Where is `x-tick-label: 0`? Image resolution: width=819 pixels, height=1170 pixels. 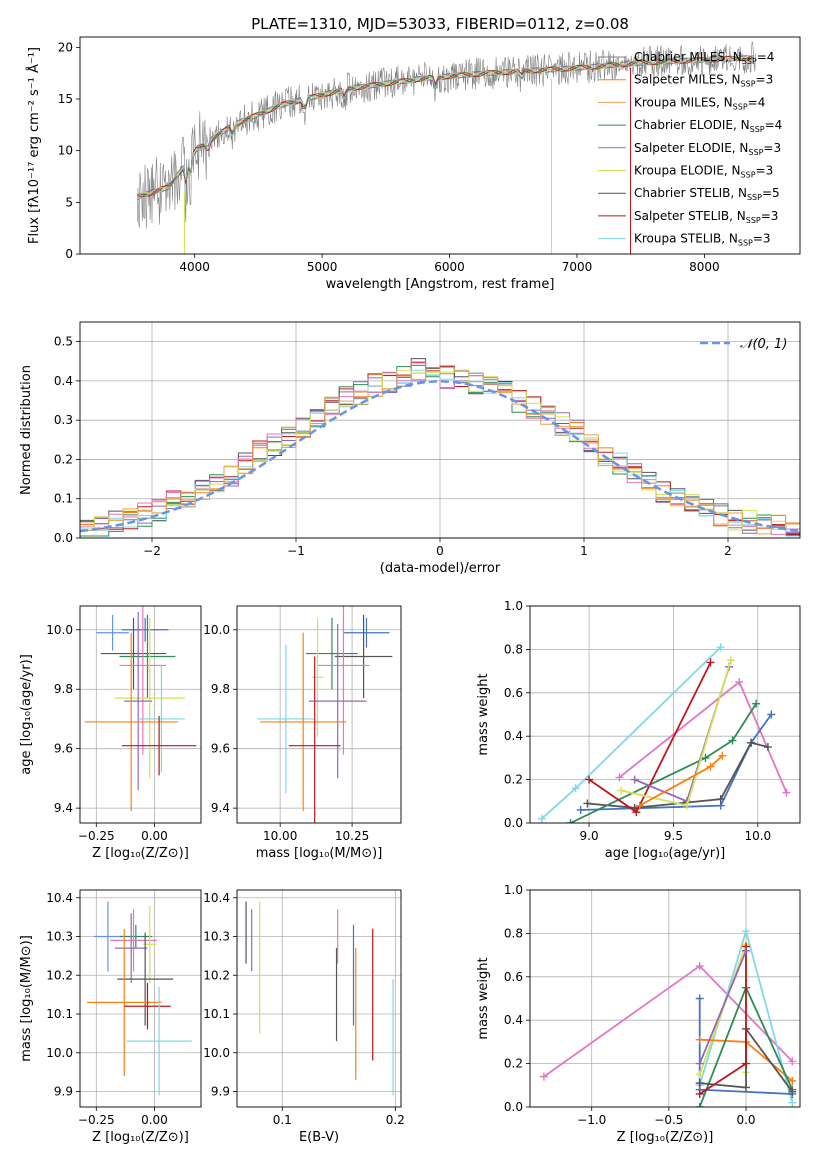 x-tick-label: 0 is located at coordinates (440, 551).